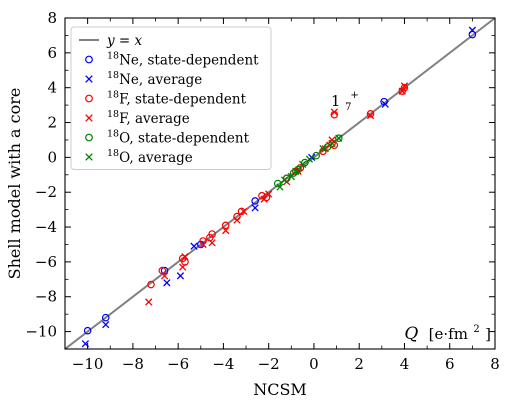 The image size is (512, 407). What do you see at coordinates (314, 364) in the screenshot?
I see `x-tick-label: 0` at bounding box center [314, 364].